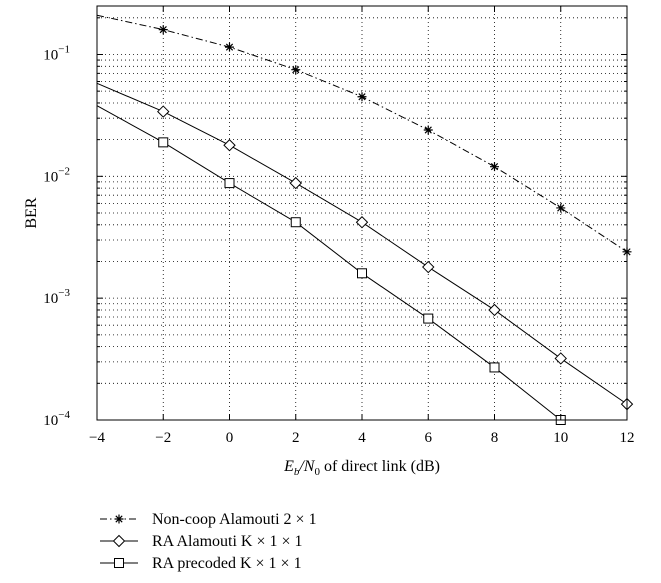  I want to click on y-tick-label: 10⁻³, so click(56, 297).